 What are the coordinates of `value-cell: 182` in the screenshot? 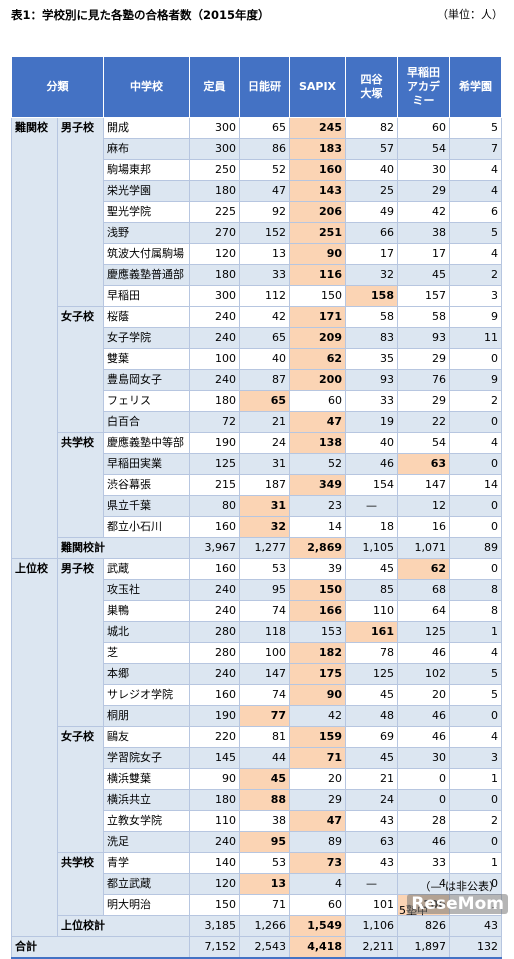 It's located at (317, 653).